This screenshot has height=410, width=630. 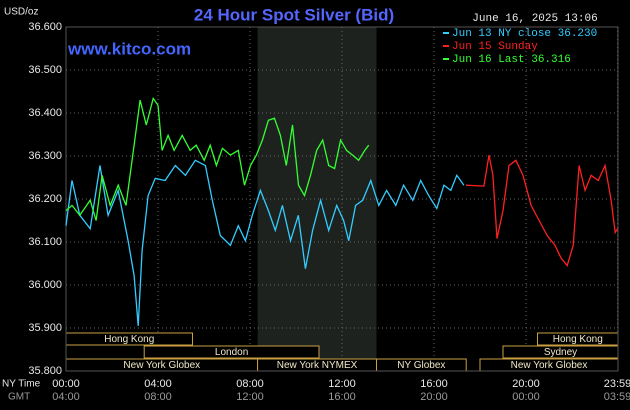 What do you see at coordinates (495, 47) in the screenshot?
I see `legend-label: Jun 15 Sunday` at bounding box center [495, 47].